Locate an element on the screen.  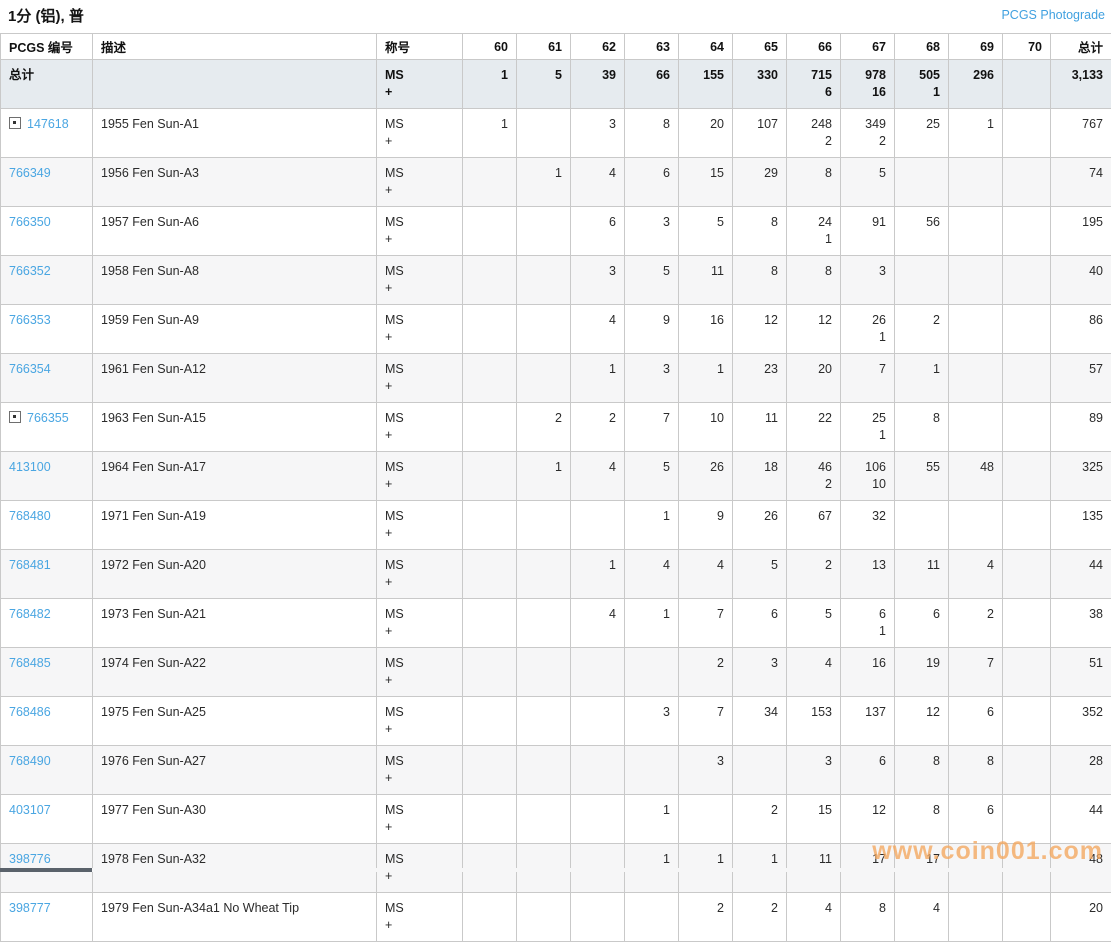
grade-62-count: 39 is located at coordinates (598, 84).